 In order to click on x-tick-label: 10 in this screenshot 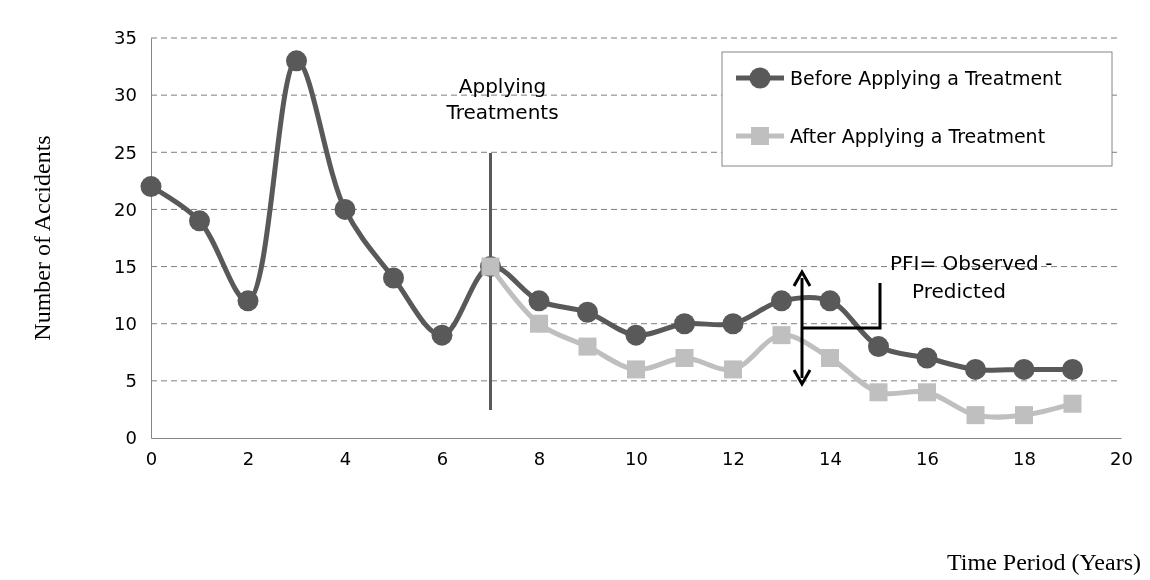, I will do `click(636, 458)`.